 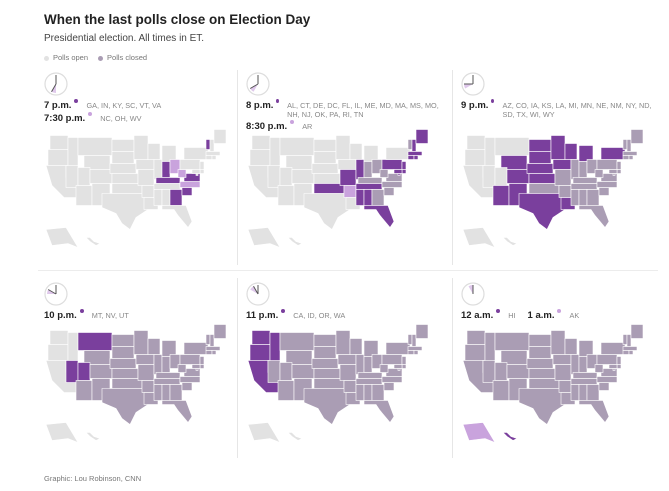 I want to click on state-list: NC, OH, WV, so click(x=121, y=118).